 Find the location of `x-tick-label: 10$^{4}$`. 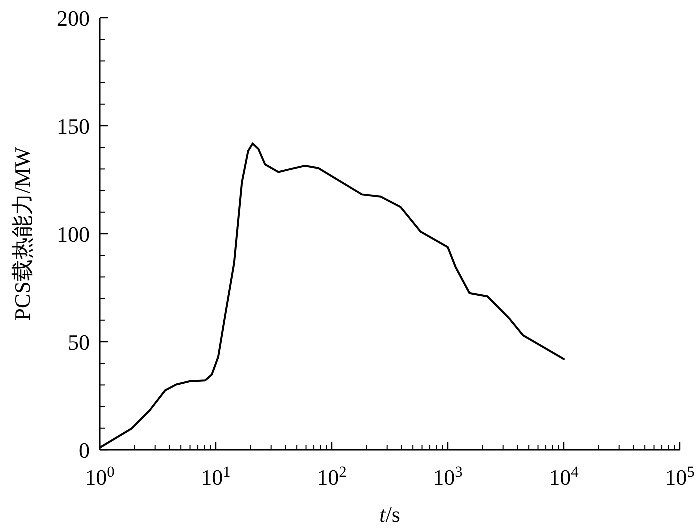

x-tick-label: 10$^{4}$ is located at coordinates (564, 477).